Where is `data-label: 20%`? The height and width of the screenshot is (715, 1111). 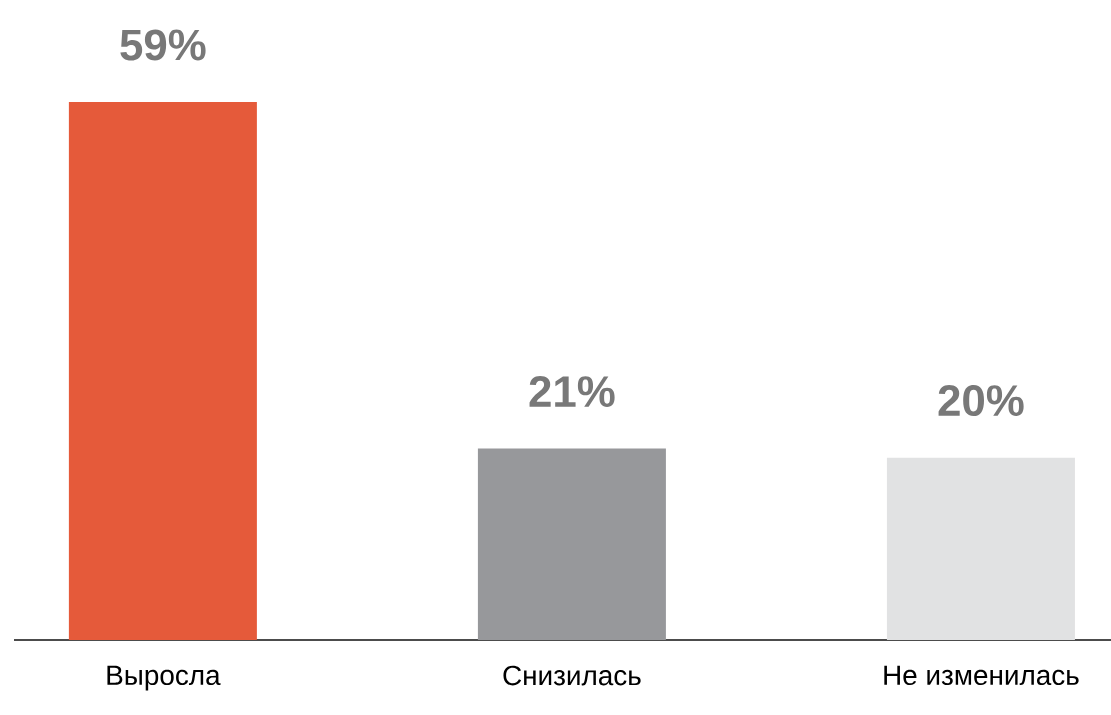
data-label: 20% is located at coordinates (981, 401).